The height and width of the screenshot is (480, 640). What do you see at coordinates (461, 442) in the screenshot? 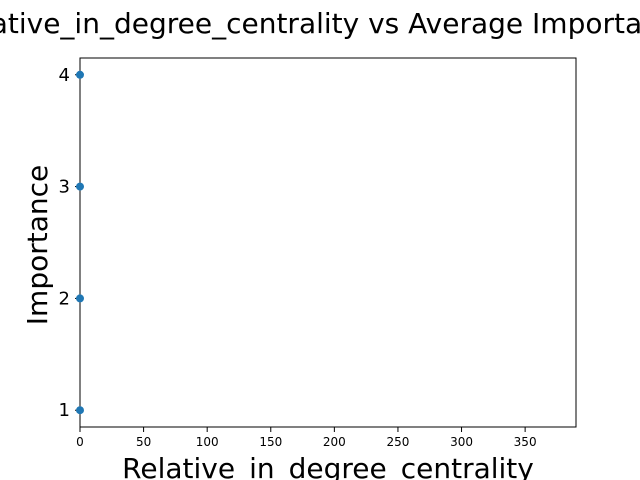
I see `x-tick-label: 300` at bounding box center [461, 442].